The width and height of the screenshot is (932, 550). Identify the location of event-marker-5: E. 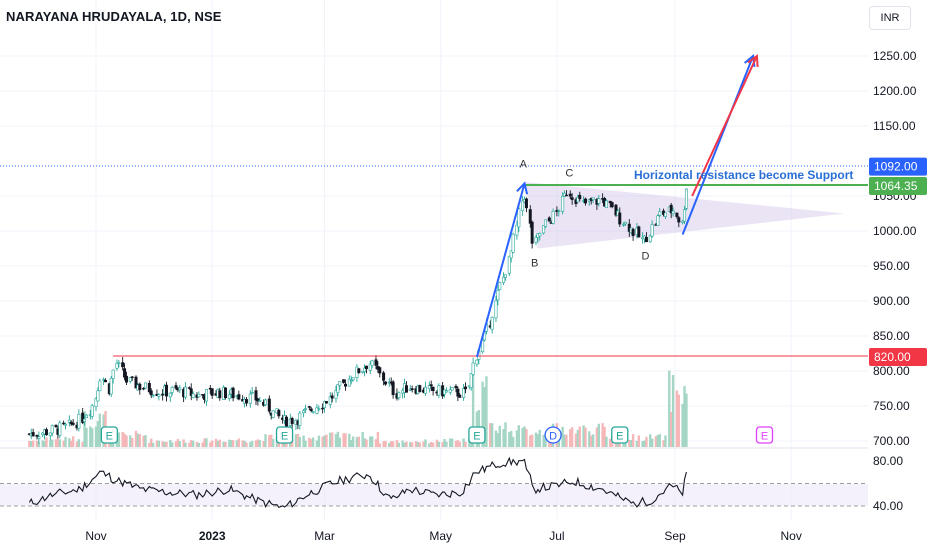
(620, 435).